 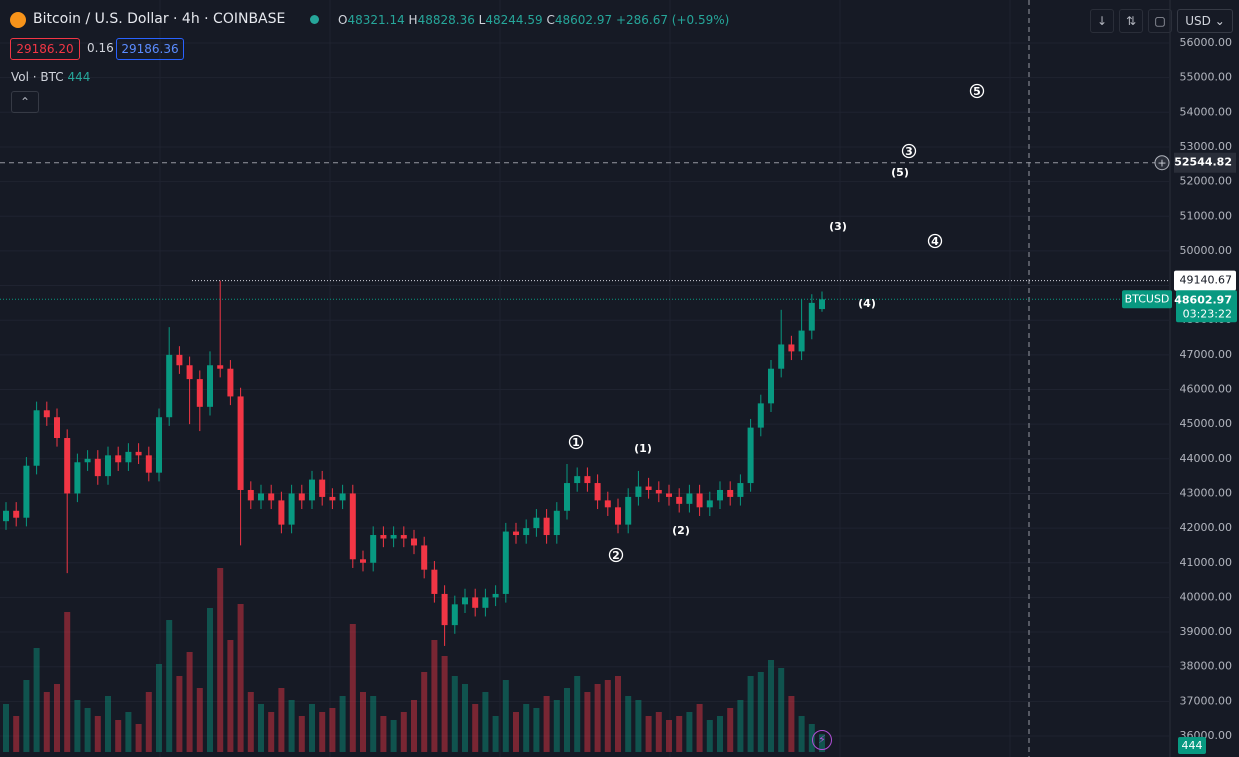 I want to click on scroll-button: ↓, so click(x=1102, y=21).